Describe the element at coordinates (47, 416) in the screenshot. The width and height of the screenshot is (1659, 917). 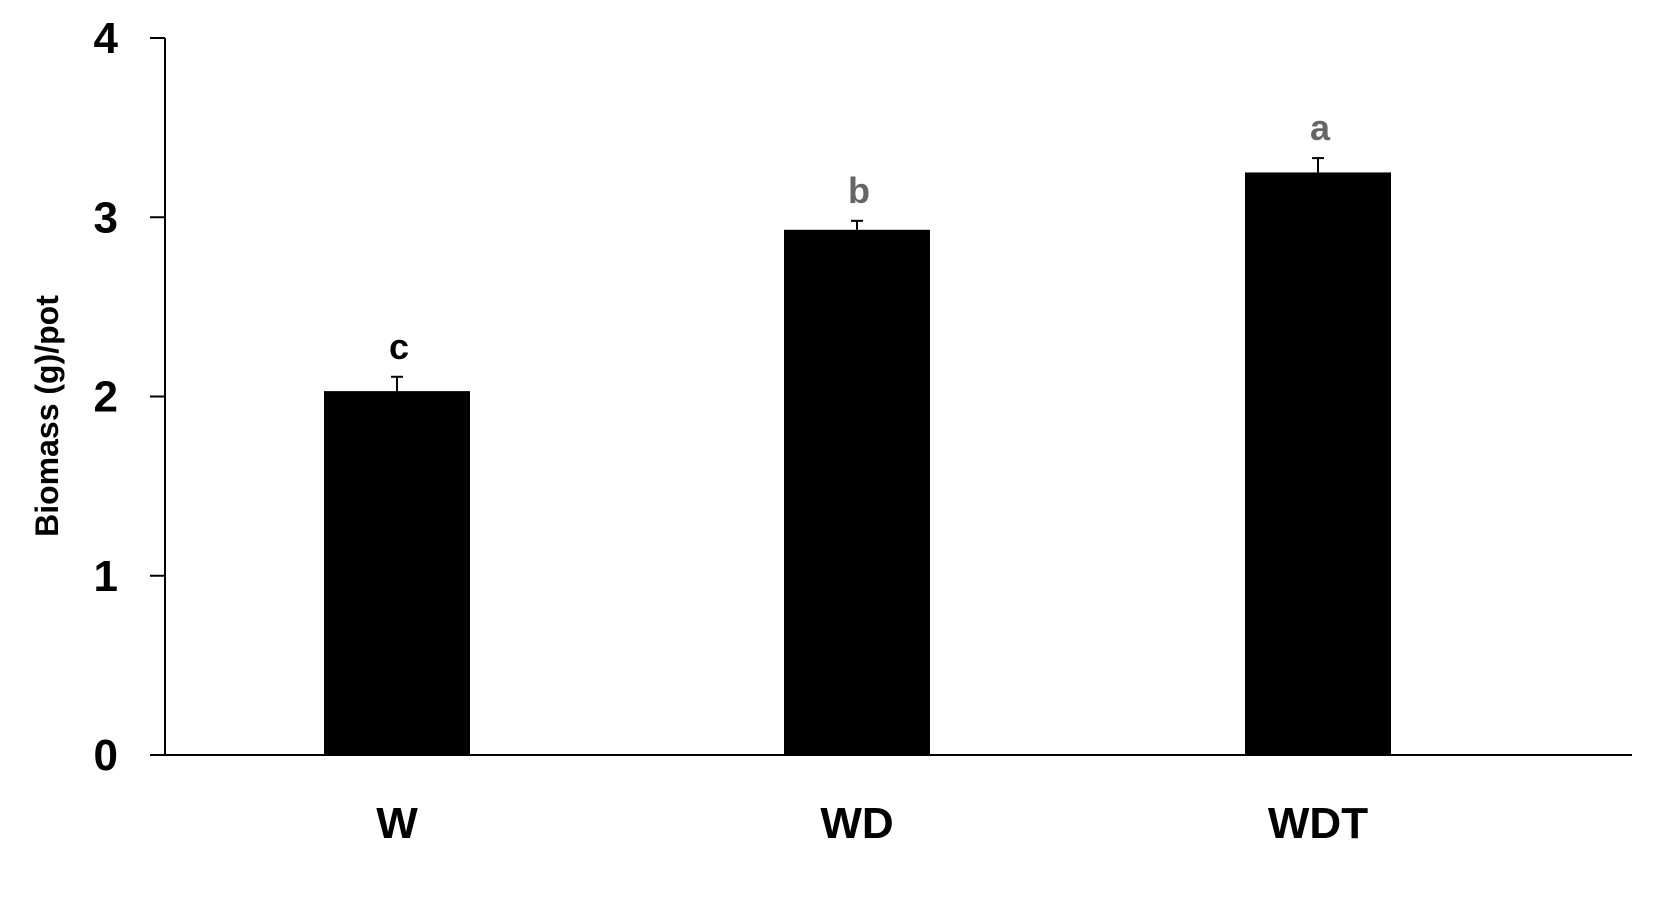
I see `y-axis-title: Biomass (g)/pot` at that location.